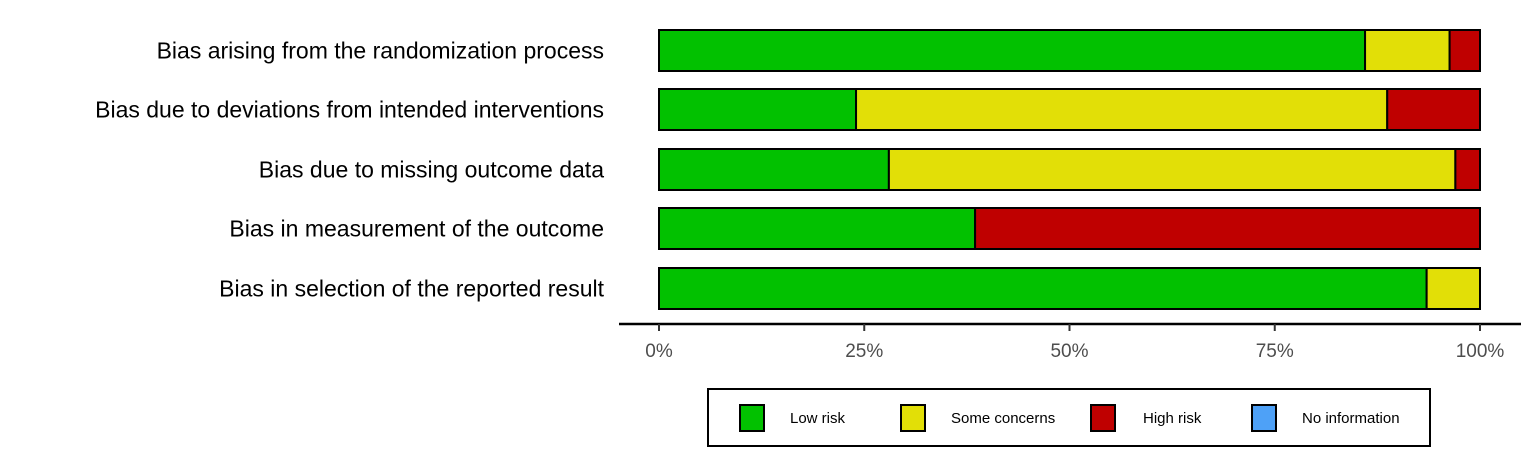  Describe the element at coordinates (913, 418) in the screenshot. I see `legend-key-some-concerns` at that location.